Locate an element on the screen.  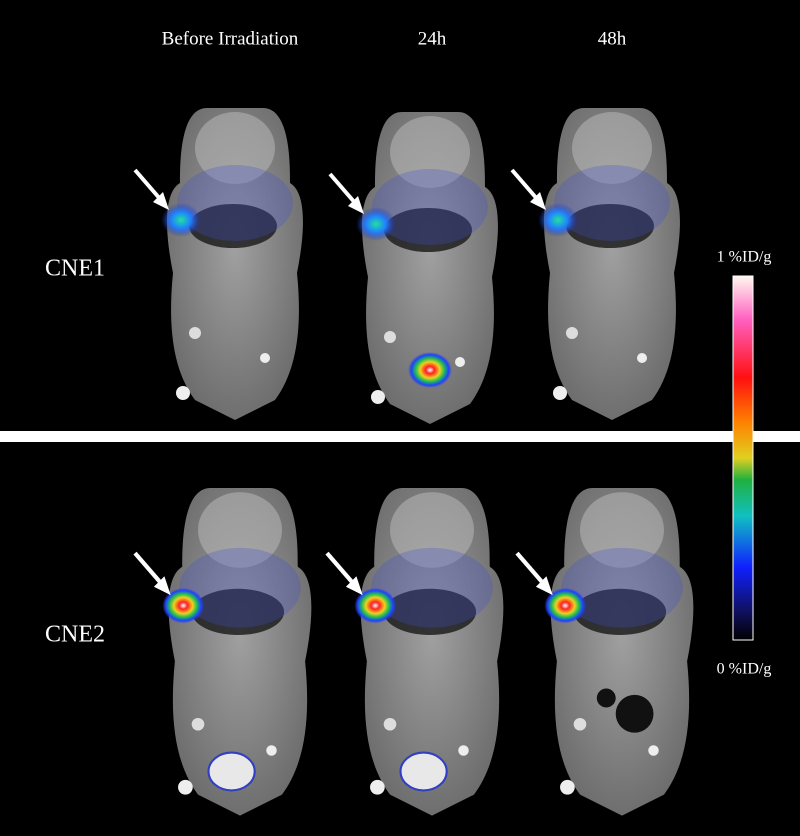
colorbar is located at coordinates (743, 458).